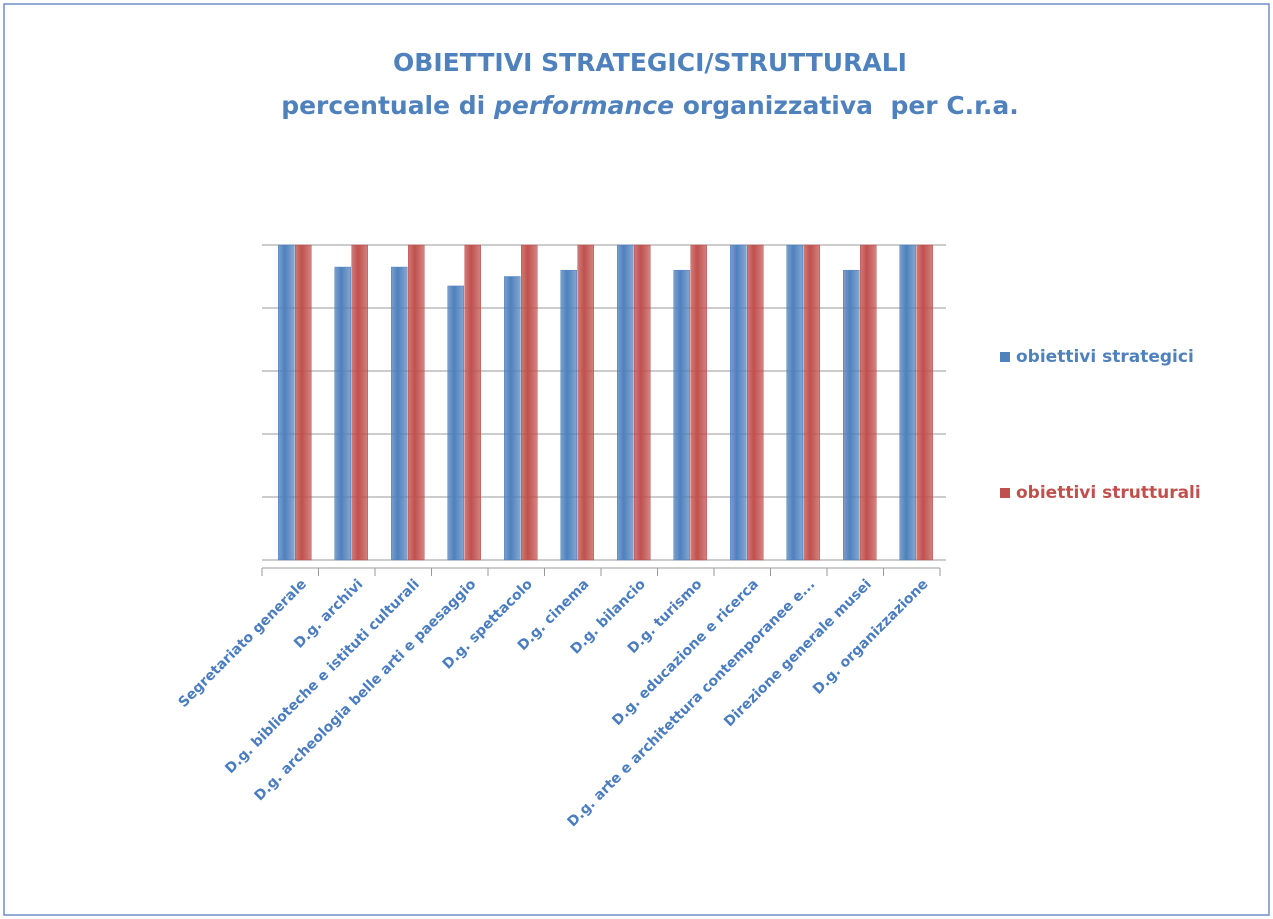 This screenshot has width=1273, height=919. Describe the element at coordinates (583, 105) in the screenshot. I see `subtitle-emphasis: performance` at that location.